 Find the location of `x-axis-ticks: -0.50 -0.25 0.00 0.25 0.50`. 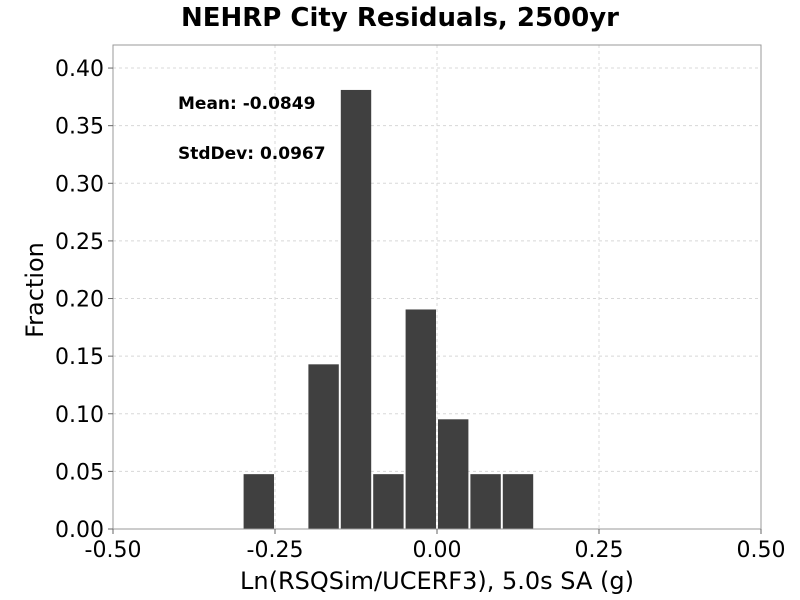

x-axis-ticks: -0.50 -0.25 0.00 0.25 0.50 is located at coordinates (435, 546).